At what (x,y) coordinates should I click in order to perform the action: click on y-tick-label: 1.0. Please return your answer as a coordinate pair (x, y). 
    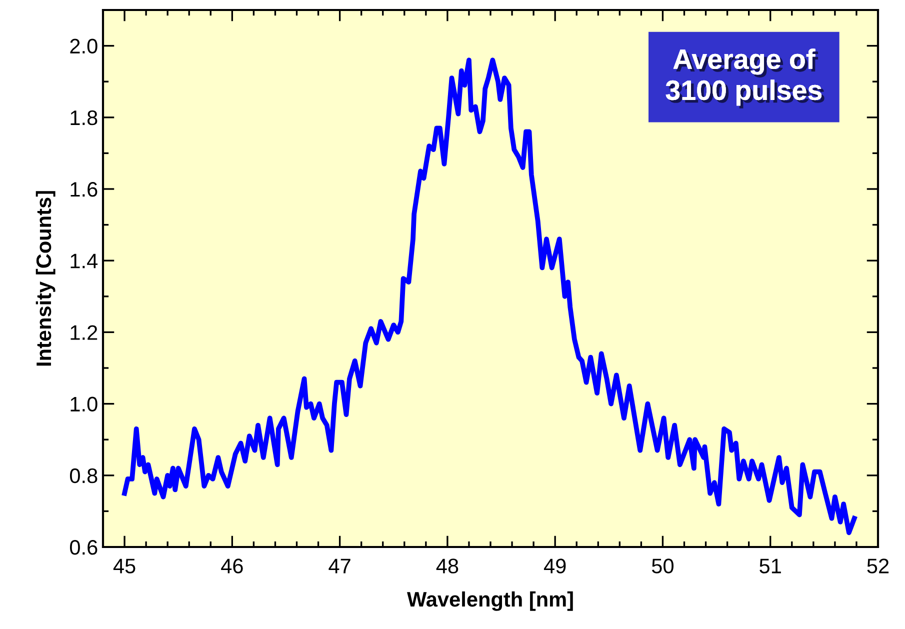
    Looking at the image, I should click on (84, 404).